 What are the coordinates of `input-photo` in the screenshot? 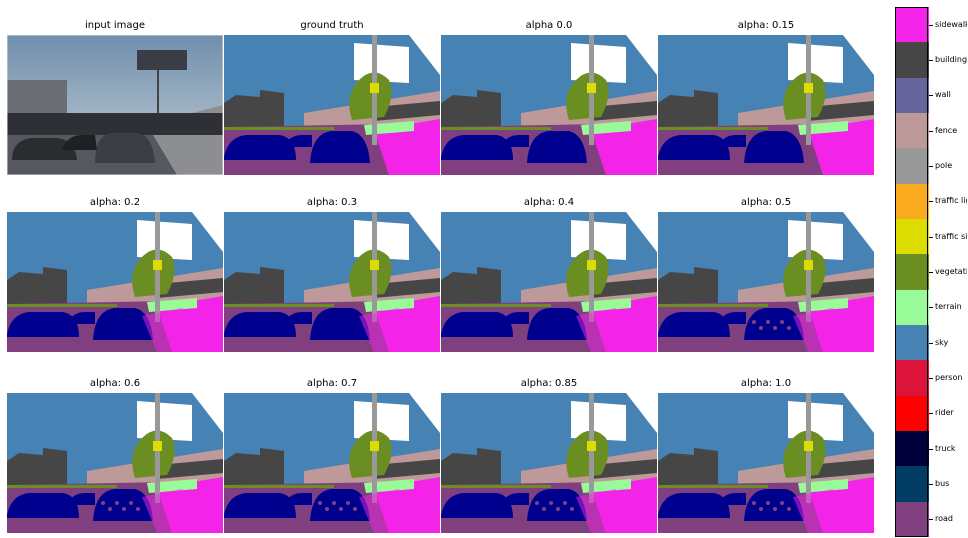 It's located at (115, 105).